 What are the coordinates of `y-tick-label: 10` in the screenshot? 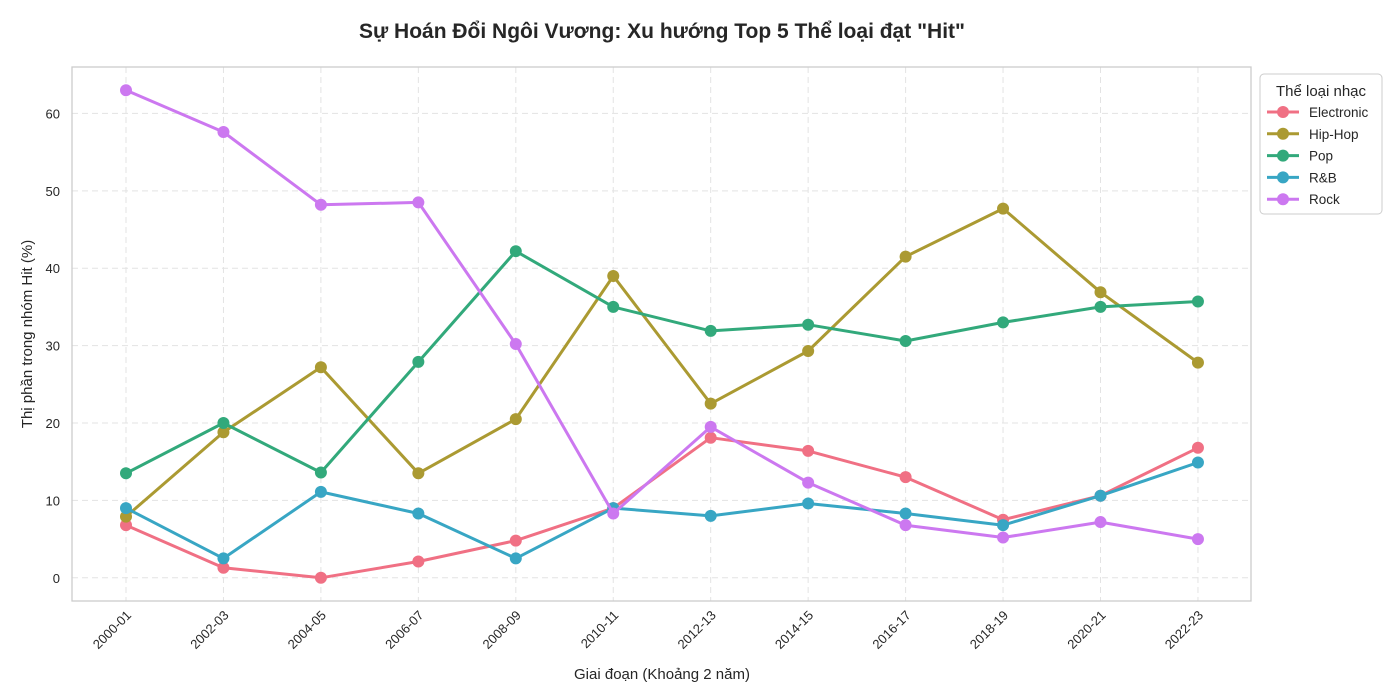 It's located at (53, 500).